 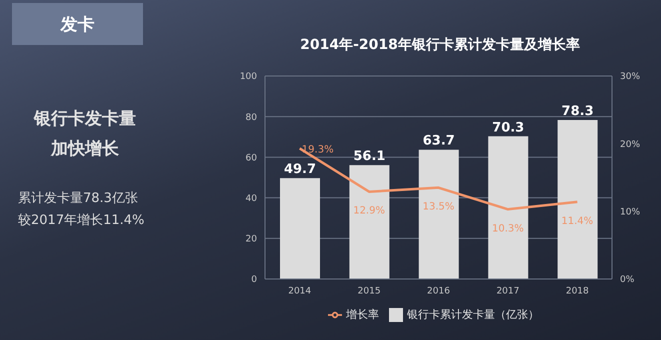 I want to click on y2-tick-label: 30%, so click(x=630, y=77).